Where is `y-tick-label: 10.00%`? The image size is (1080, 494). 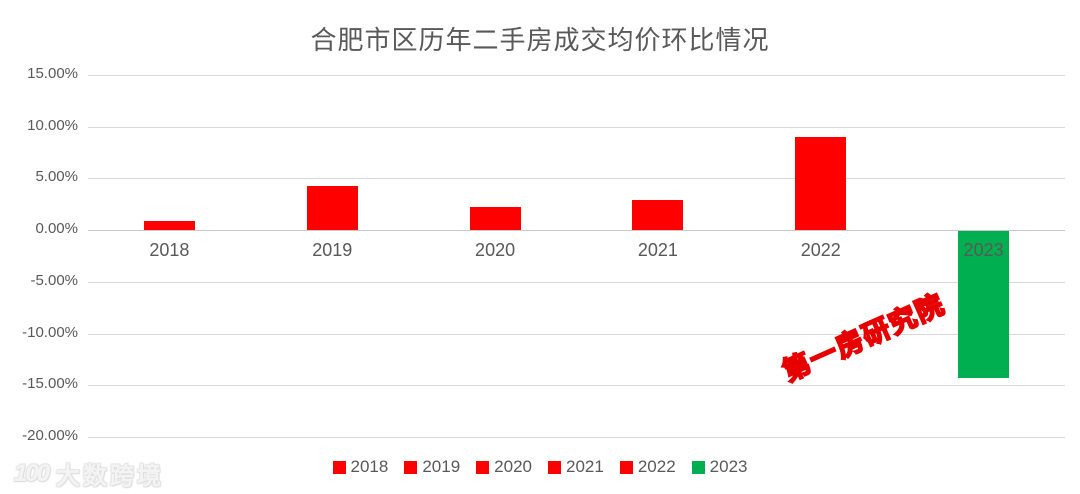
y-tick-label: 10.00% is located at coordinates (52, 125).